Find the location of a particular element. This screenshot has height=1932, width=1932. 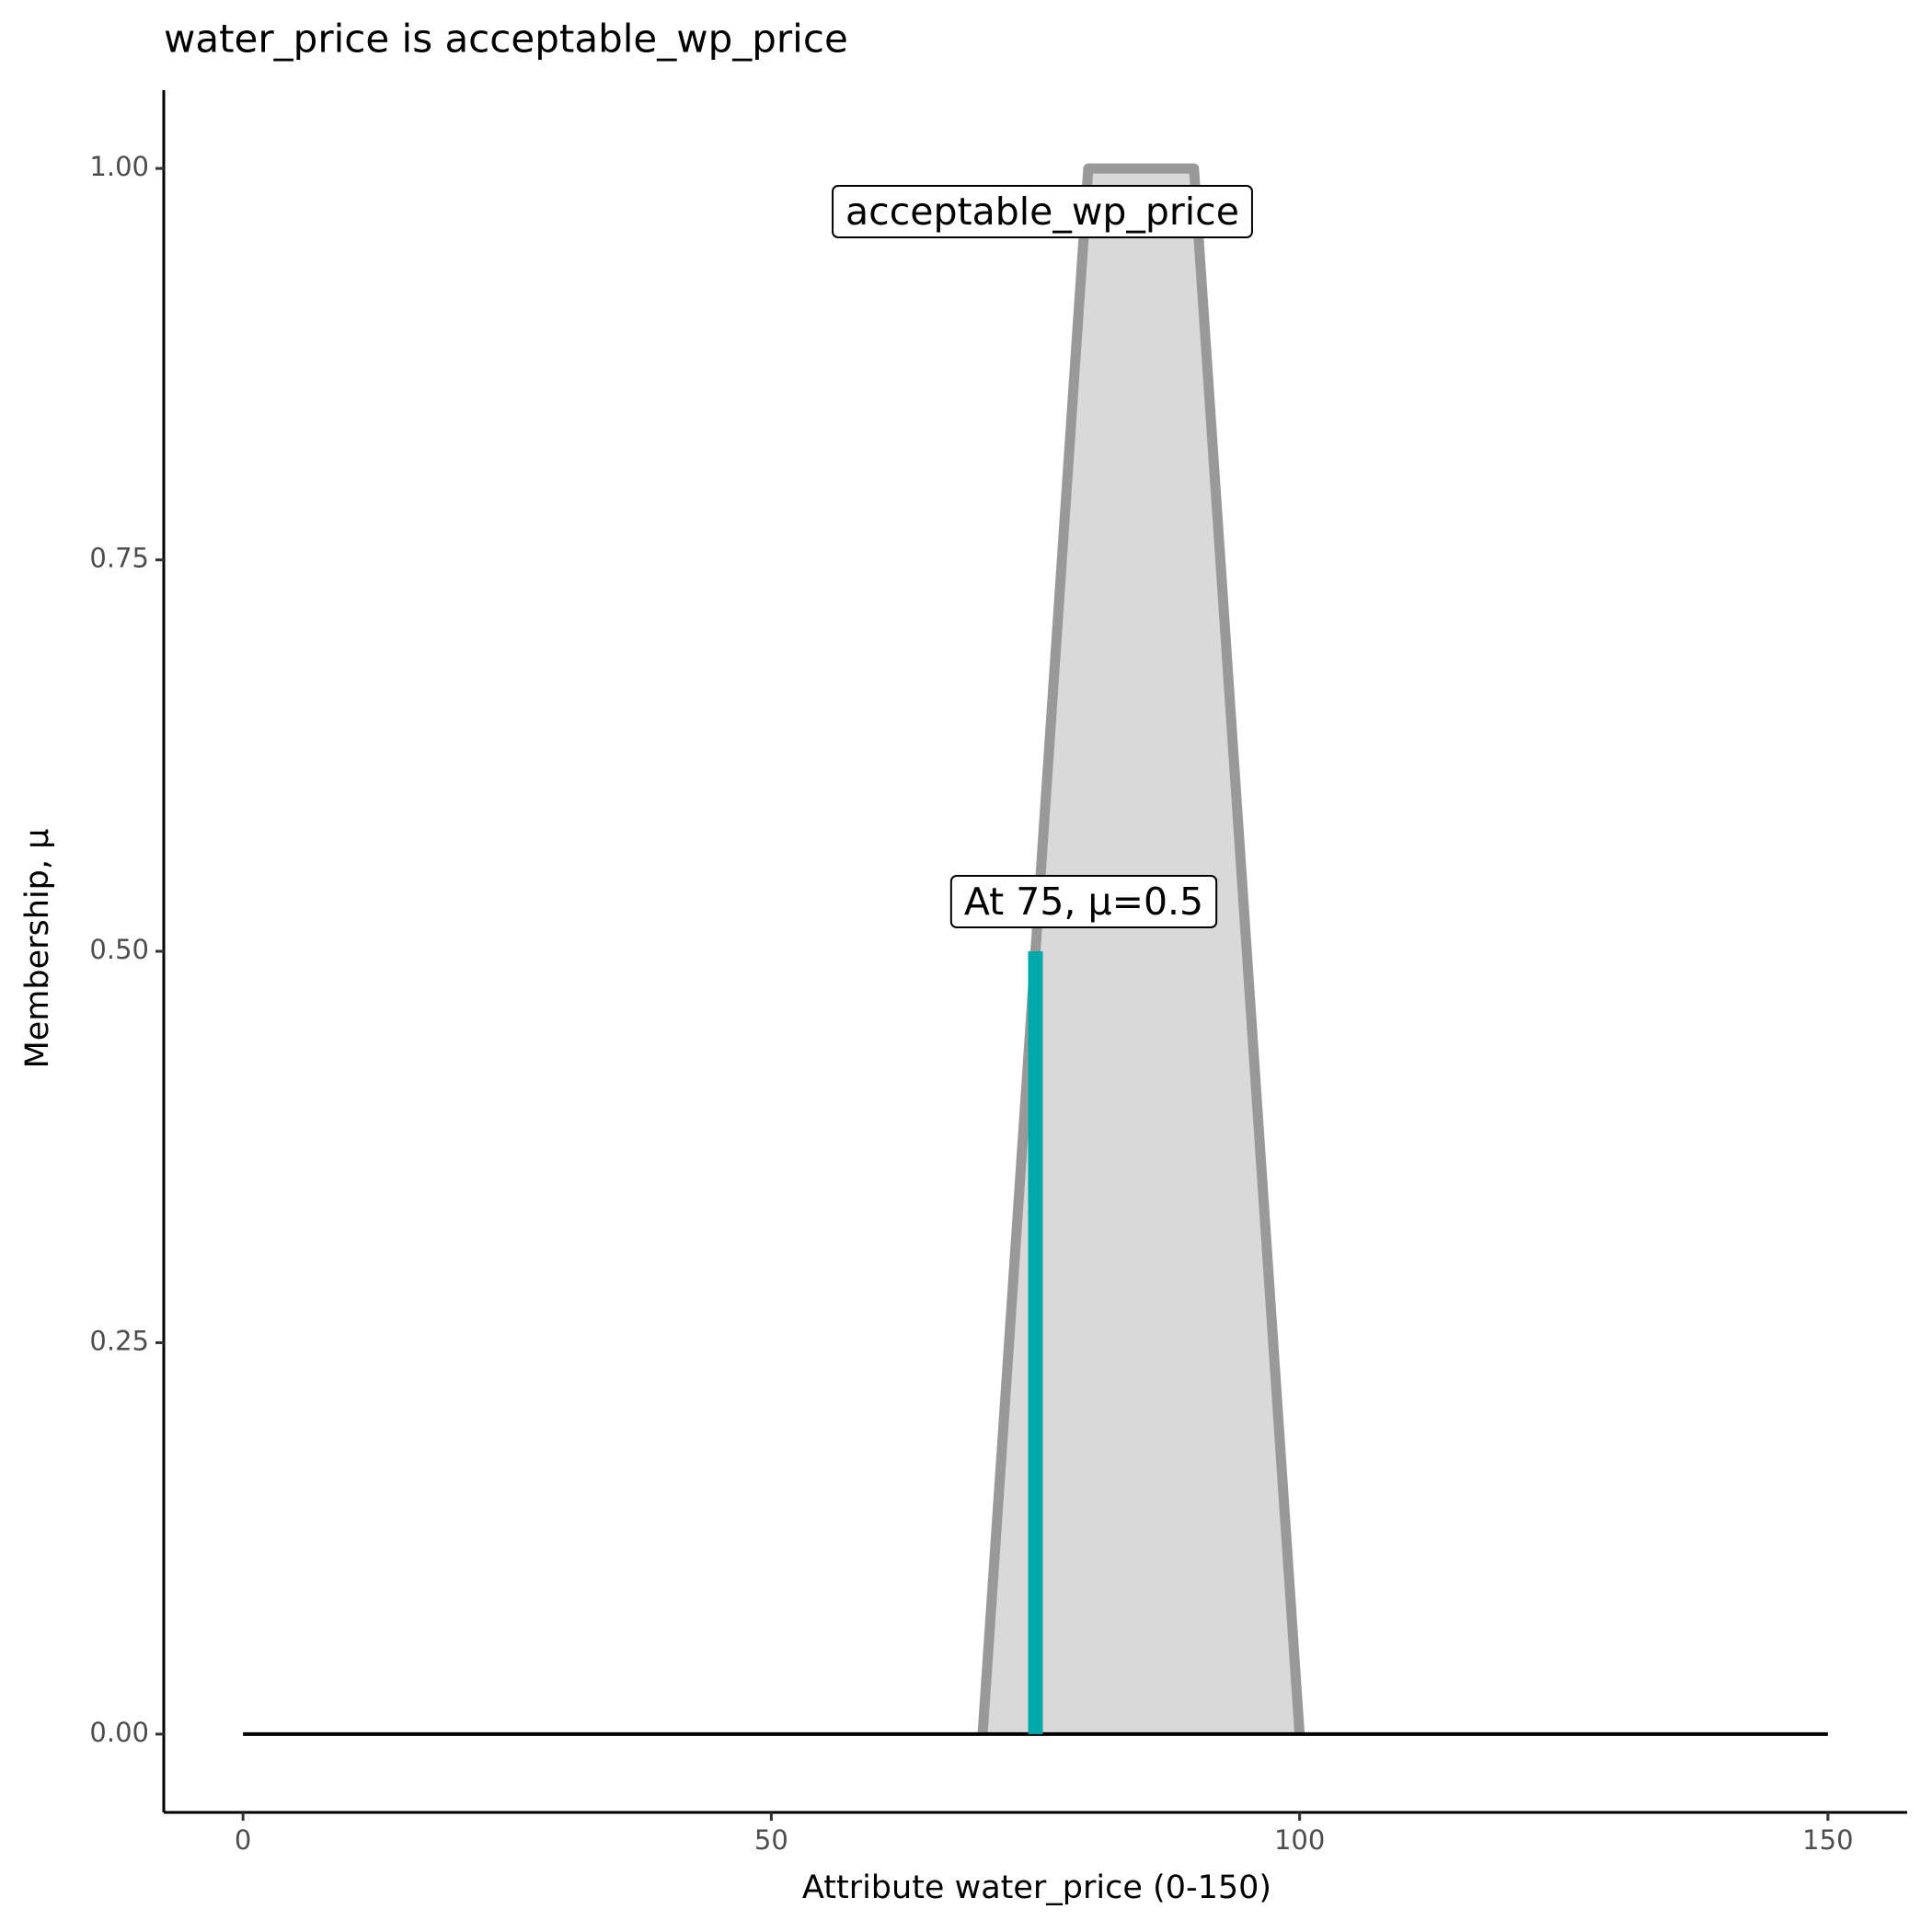

marker-label-box is located at coordinates (1083, 901).